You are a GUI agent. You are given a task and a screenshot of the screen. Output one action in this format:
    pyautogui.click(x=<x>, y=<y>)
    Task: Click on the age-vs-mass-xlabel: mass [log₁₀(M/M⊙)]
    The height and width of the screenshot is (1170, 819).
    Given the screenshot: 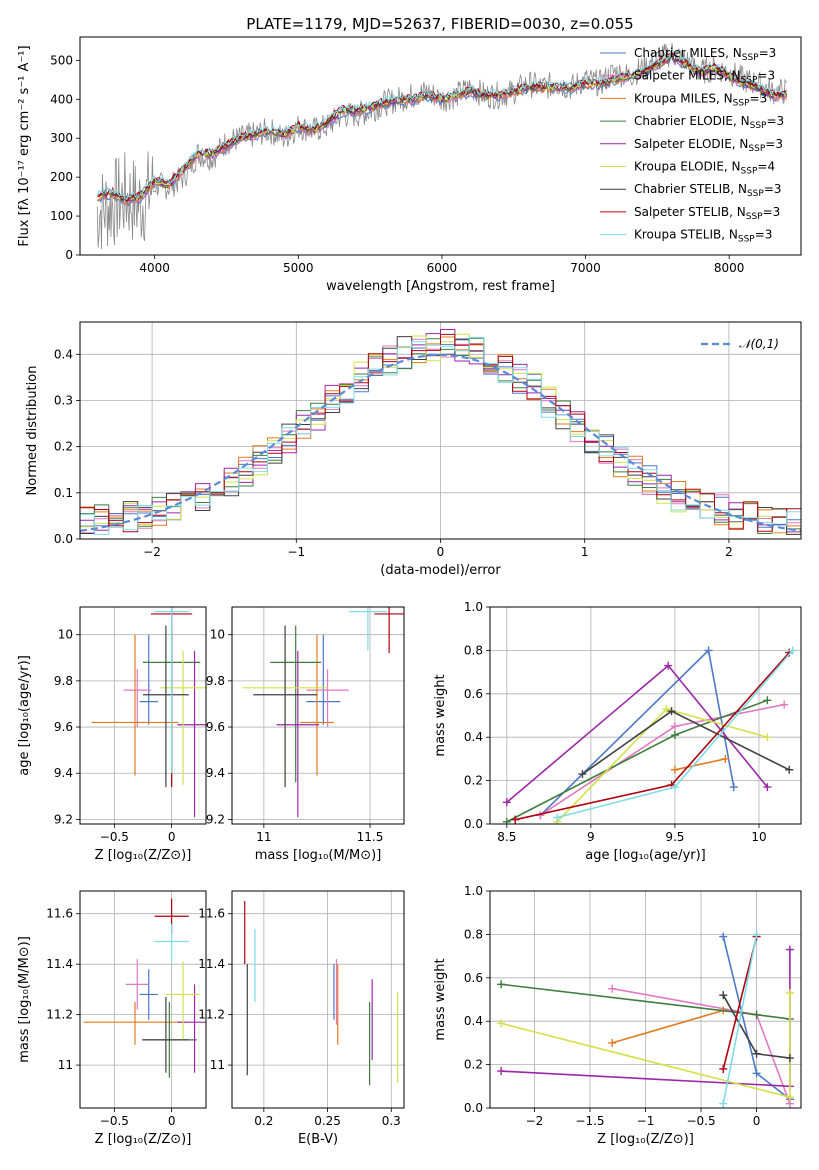 What is the action you would take?
    pyautogui.click(x=318, y=855)
    